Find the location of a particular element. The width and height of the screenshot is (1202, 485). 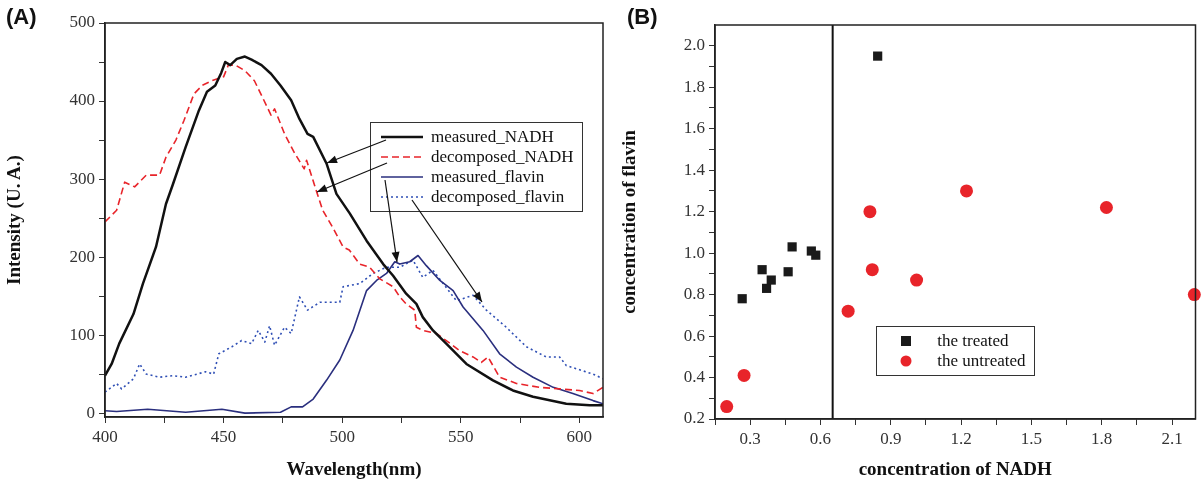

x-tick-label: 2.1 is located at coordinates (1172, 438).